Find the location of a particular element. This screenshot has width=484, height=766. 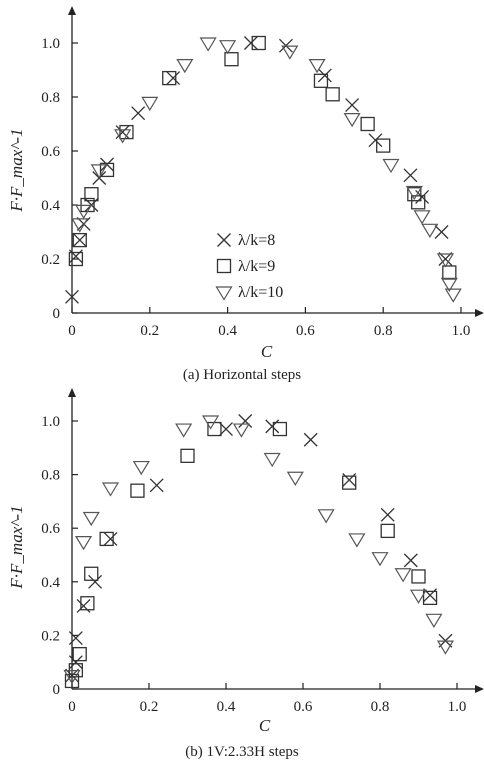

legend: λ/k=8 λ/k=9 λ/k=10 is located at coordinates (249, 266).